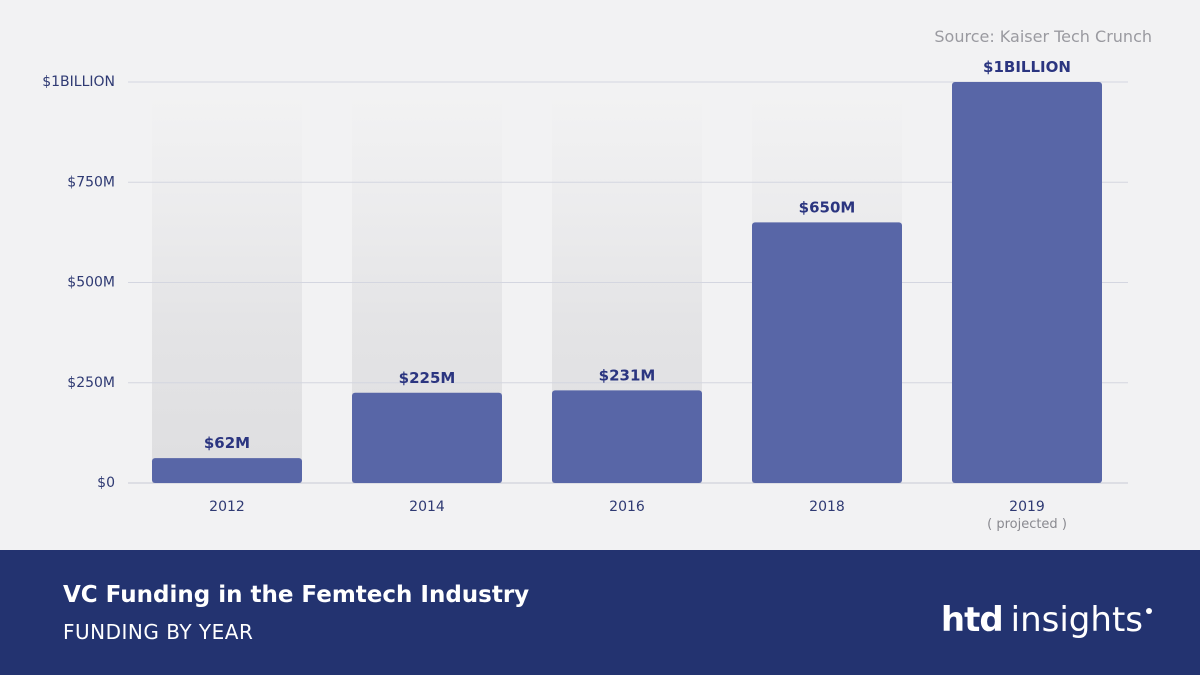  What do you see at coordinates (78, 82) in the screenshot?
I see `y-tick-label: $1BILLION` at bounding box center [78, 82].